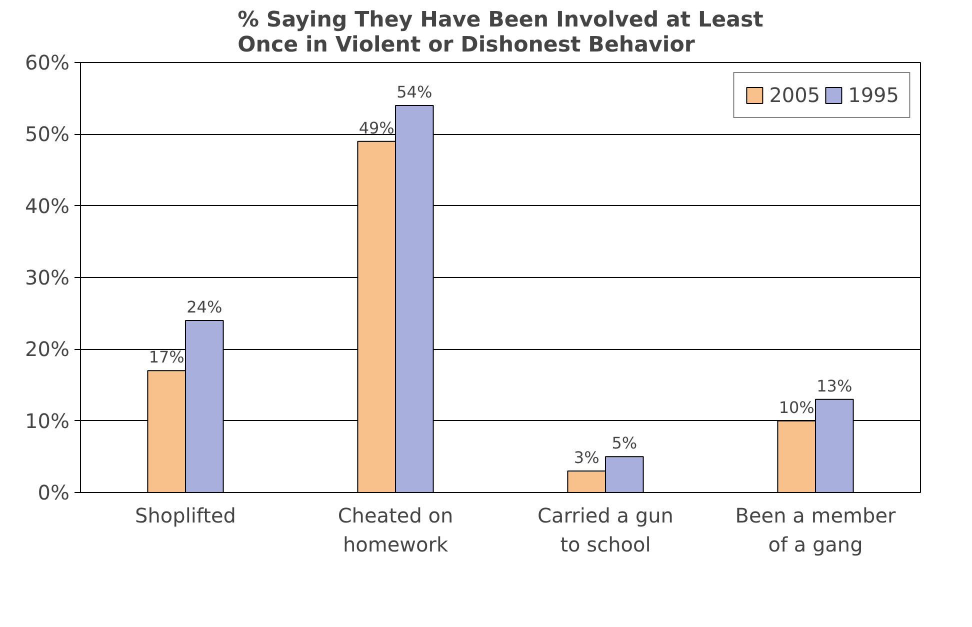 Image resolution: width=972 pixels, height=627 pixels. Describe the element at coordinates (47, 134) in the screenshot. I see `y-tick-label: 50%` at that location.